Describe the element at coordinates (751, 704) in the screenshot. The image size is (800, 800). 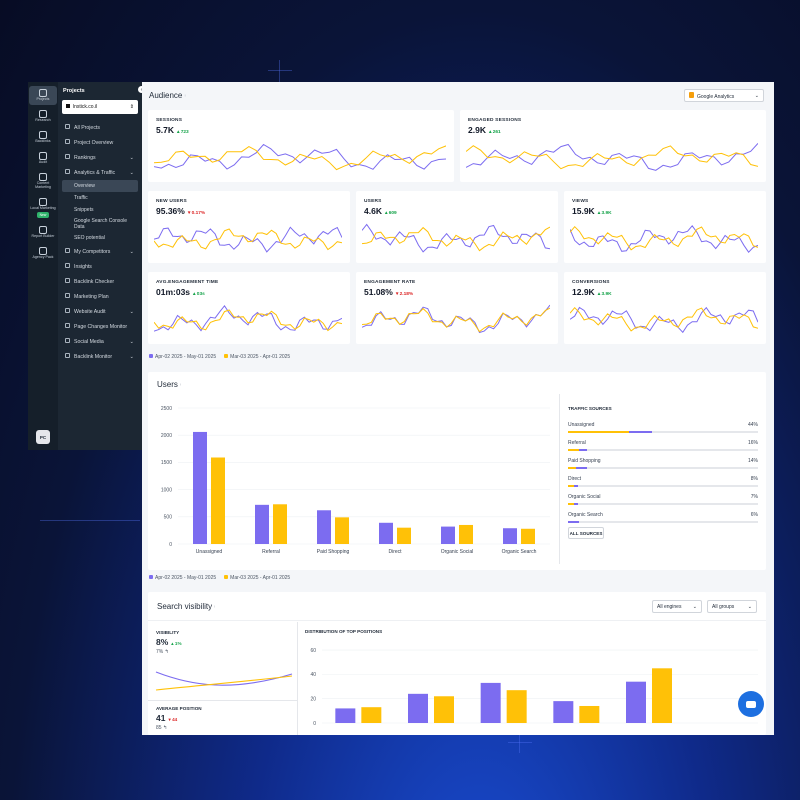
I see `chat-support-button` at that location.